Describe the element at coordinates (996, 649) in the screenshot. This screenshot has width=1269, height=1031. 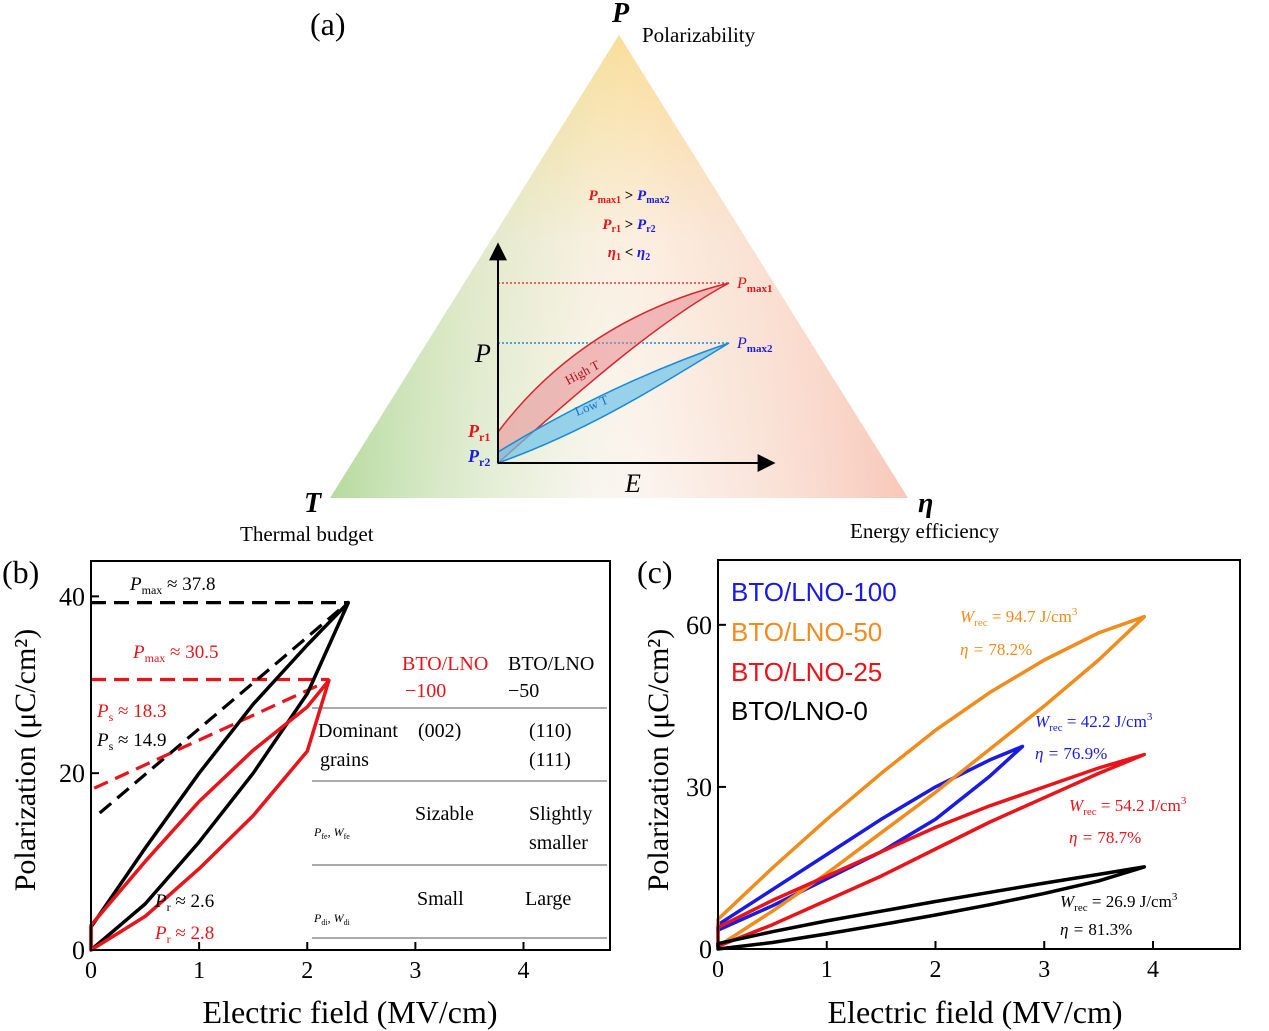
I see `annot-orange-eta: η = 78.2%` at that location.